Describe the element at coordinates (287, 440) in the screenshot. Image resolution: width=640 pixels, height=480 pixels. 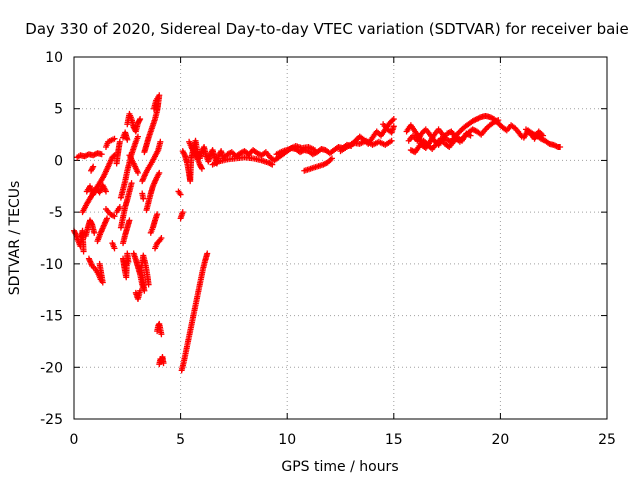
I see `x-tick-label: 10` at that location.